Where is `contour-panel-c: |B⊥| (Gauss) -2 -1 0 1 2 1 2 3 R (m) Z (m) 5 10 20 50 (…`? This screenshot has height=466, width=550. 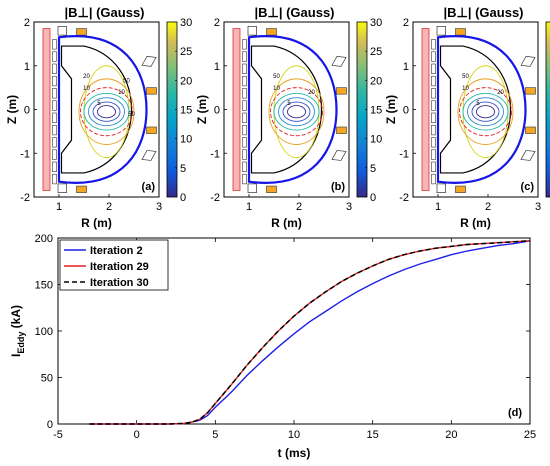 contour-panel-c: |B⊥| (Gauss) -2 -1 0 1 2 1 2 3 R (m) Z (m) 5 10 20 50 (… is located at coordinates (467, 117).